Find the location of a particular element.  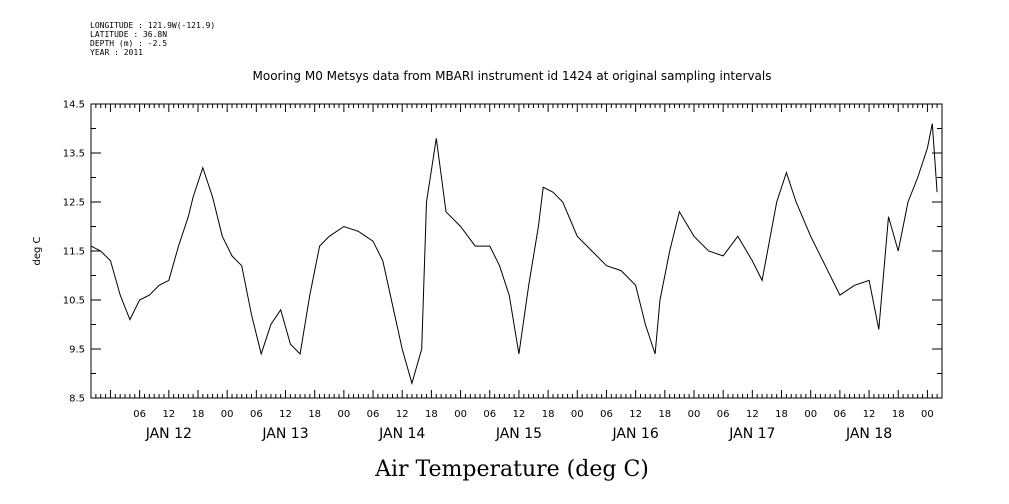

depth-text: DEPTH (m) : -2.5 is located at coordinates (129, 43).